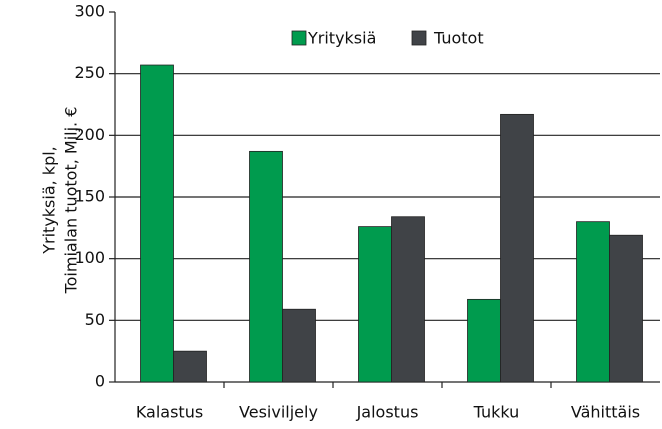  Describe the element at coordinates (278, 412) in the screenshot. I see `x-tick-label: Vesiviljely` at that location.